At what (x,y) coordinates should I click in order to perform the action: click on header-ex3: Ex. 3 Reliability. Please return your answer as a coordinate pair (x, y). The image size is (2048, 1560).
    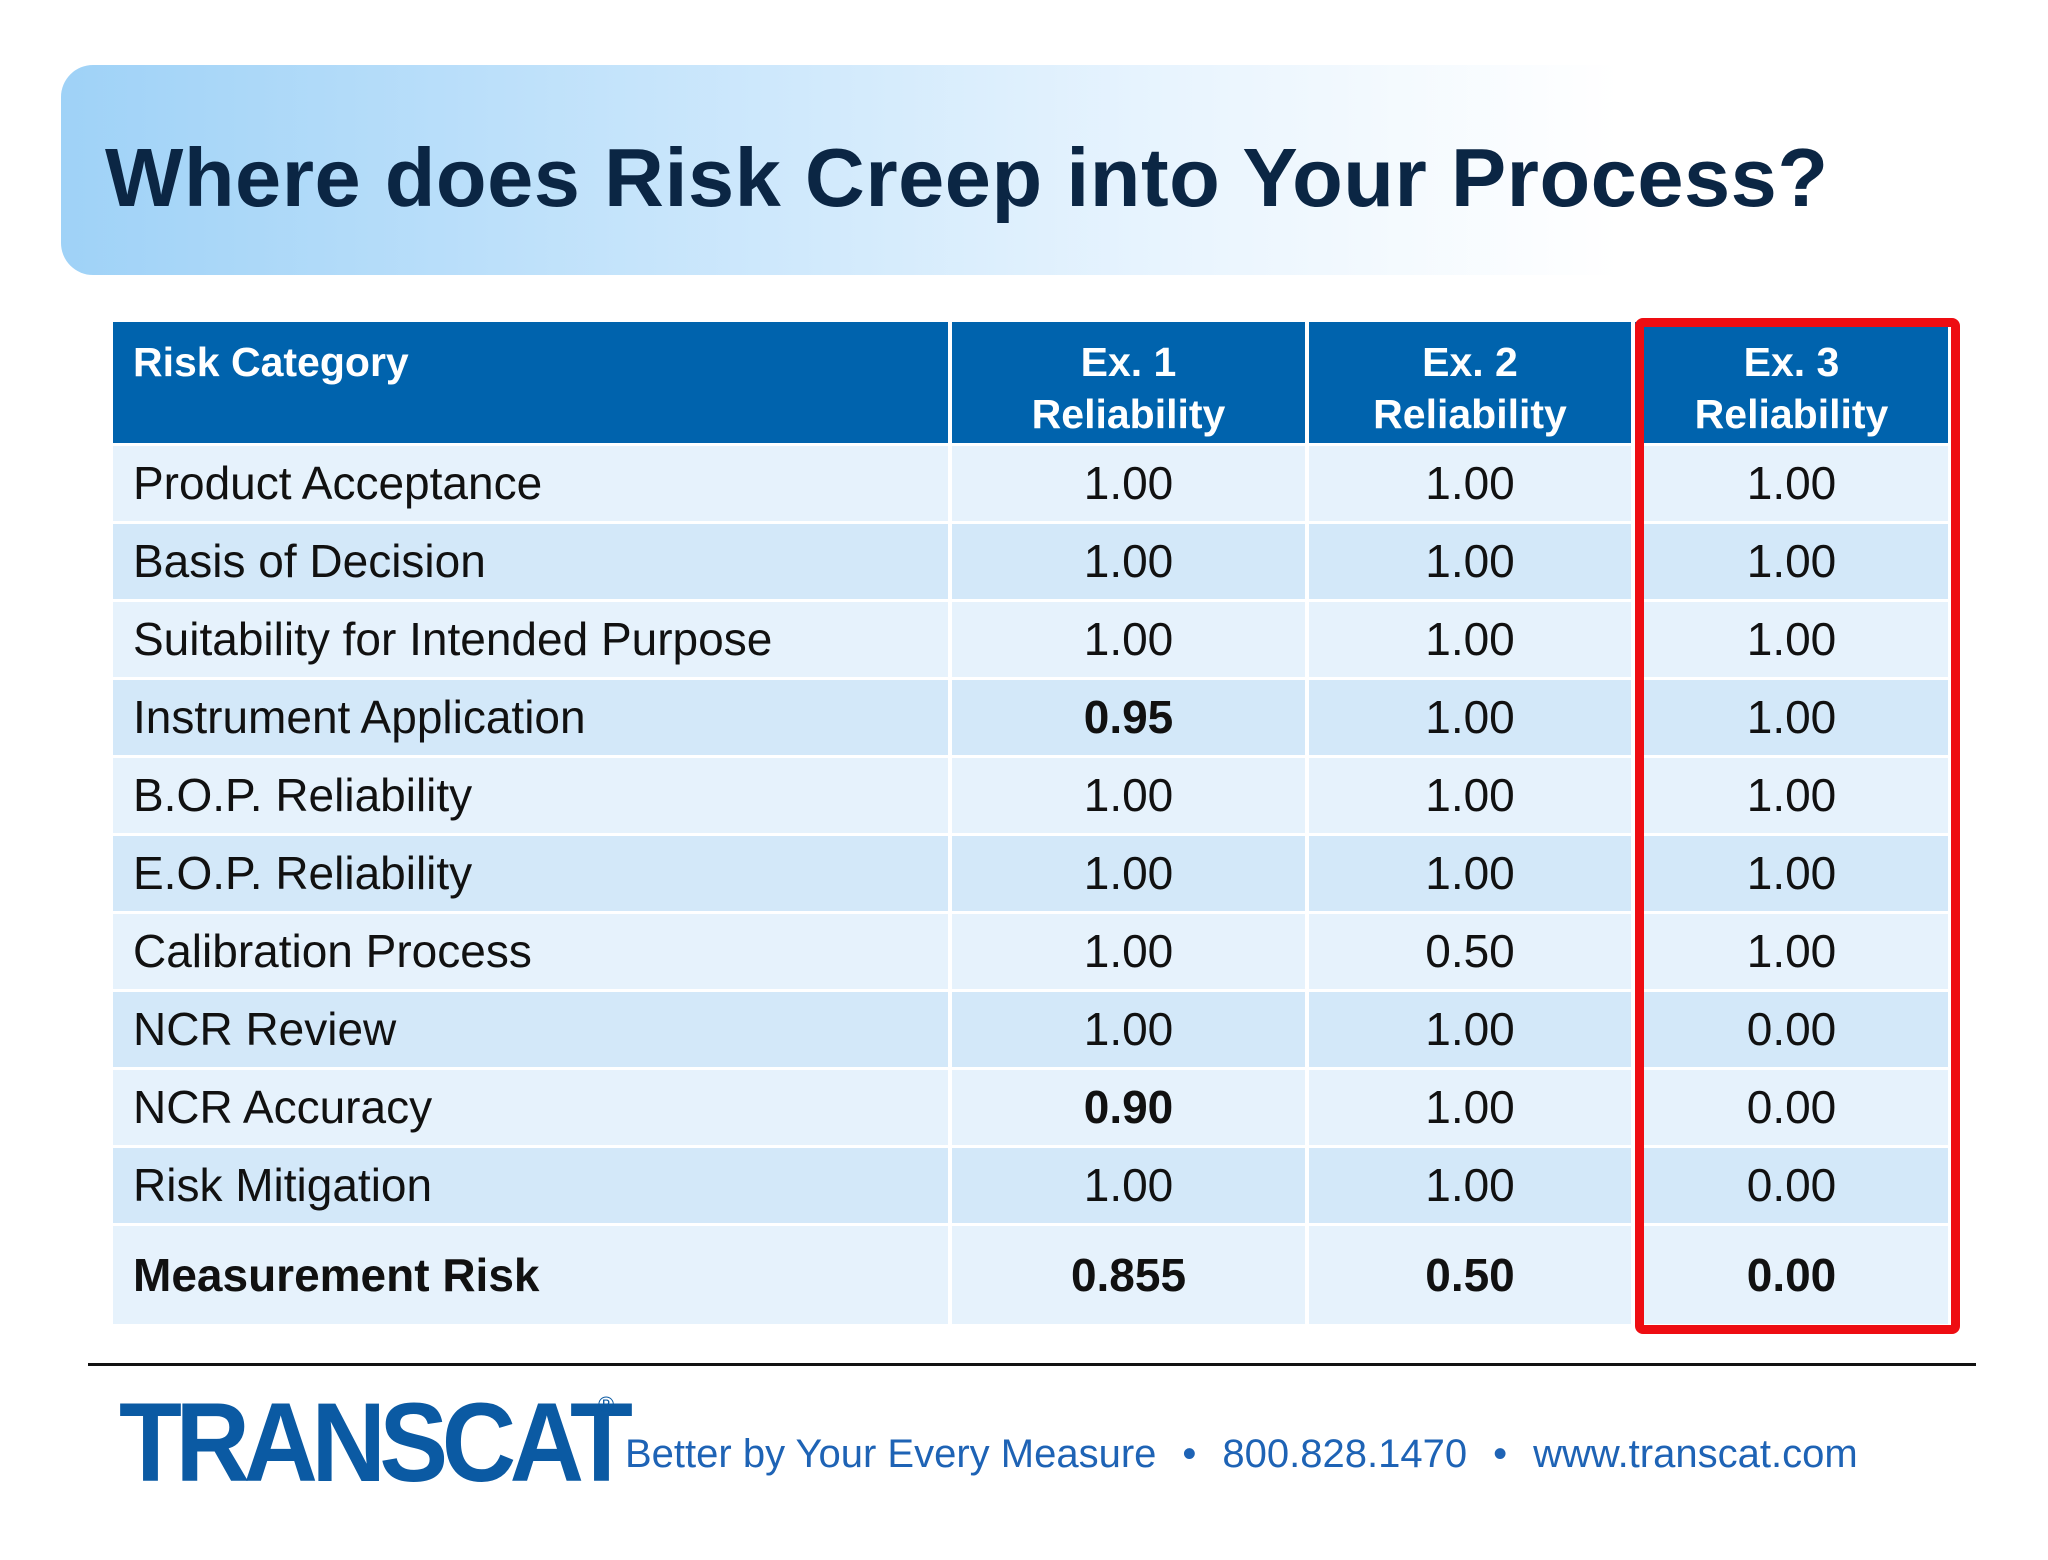
    Looking at the image, I should click on (1790, 383).